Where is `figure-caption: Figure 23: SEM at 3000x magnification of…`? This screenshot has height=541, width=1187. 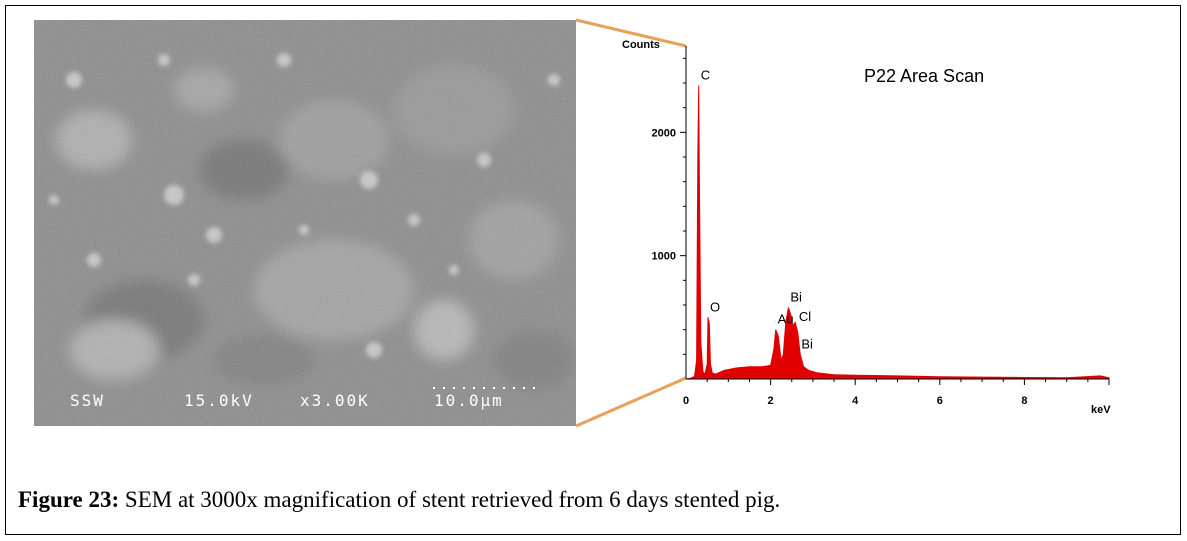
figure-caption: Figure 23: SEM at 3000x magnification of… is located at coordinates (399, 500).